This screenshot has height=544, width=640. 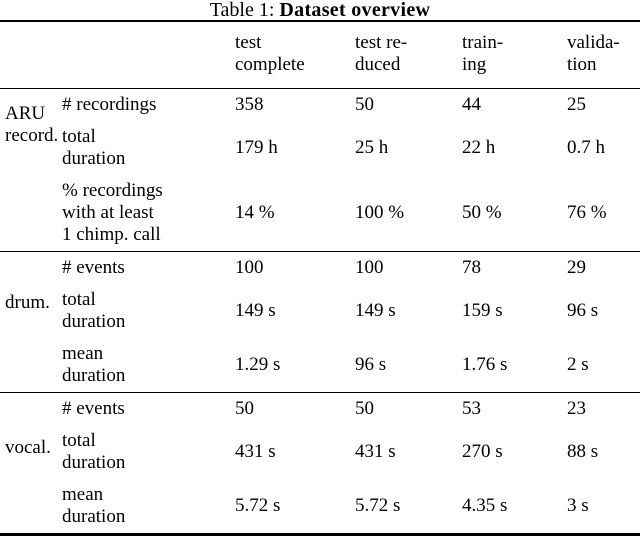 I want to click on column-header-test-reduced: test re- duced, so click(x=381, y=53).